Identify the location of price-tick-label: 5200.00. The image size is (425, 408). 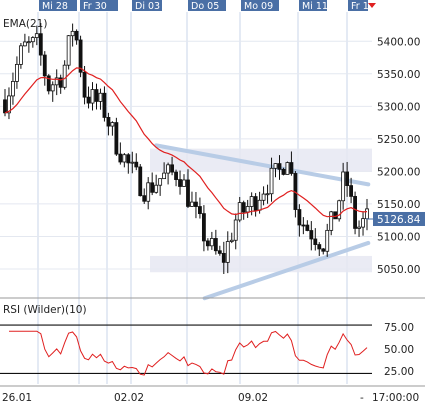
(398, 172).